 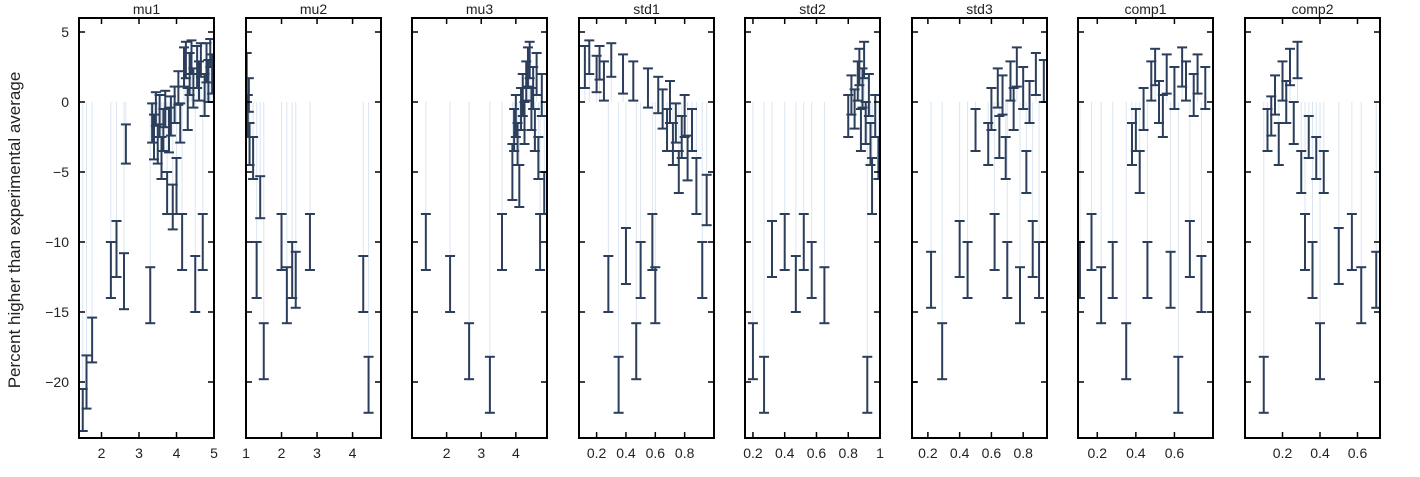 I want to click on panel-mu3: 2 3 4 mu3, so click(x=479, y=231).